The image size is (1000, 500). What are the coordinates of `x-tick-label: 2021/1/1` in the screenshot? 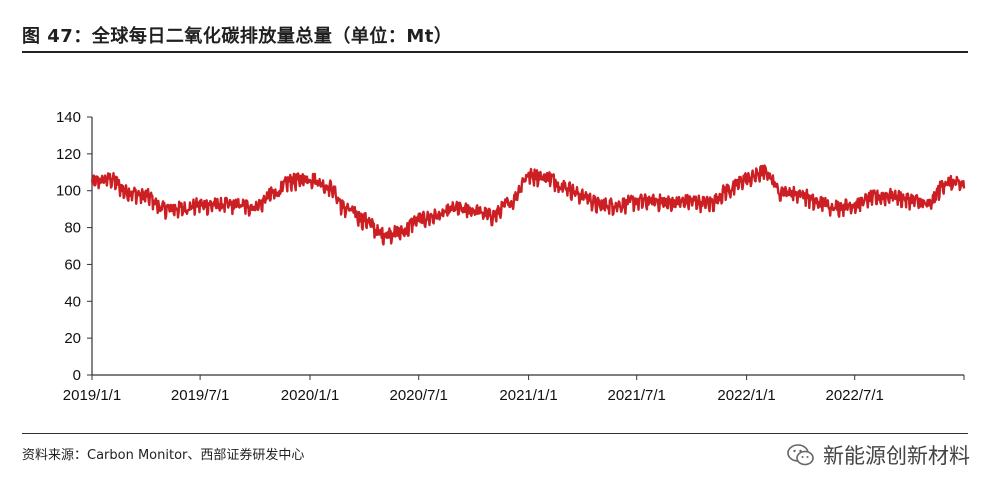 It's located at (528, 395).